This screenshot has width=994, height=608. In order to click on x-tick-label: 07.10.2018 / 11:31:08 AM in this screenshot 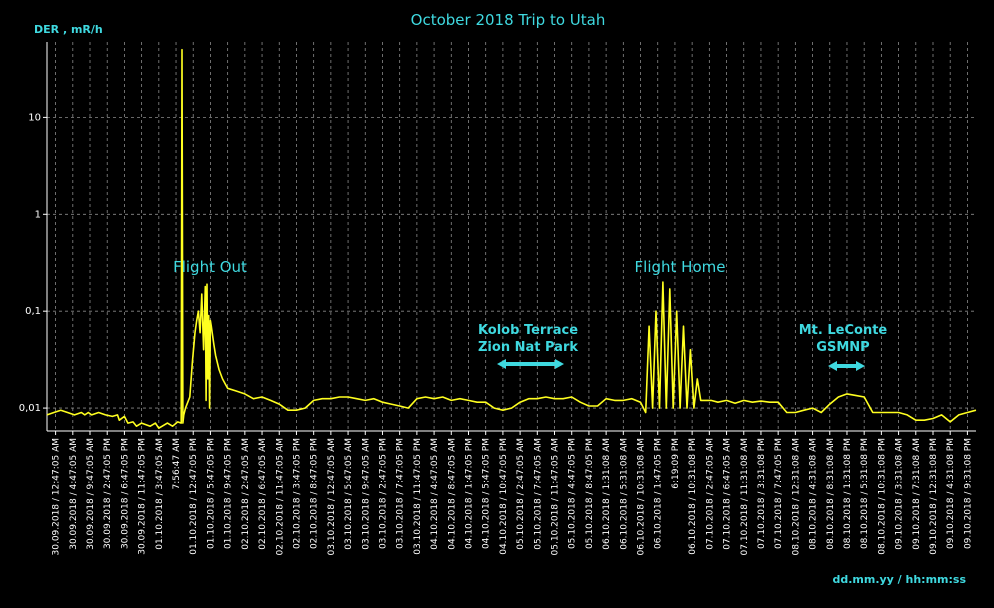, I will do `click(745, 497)`.